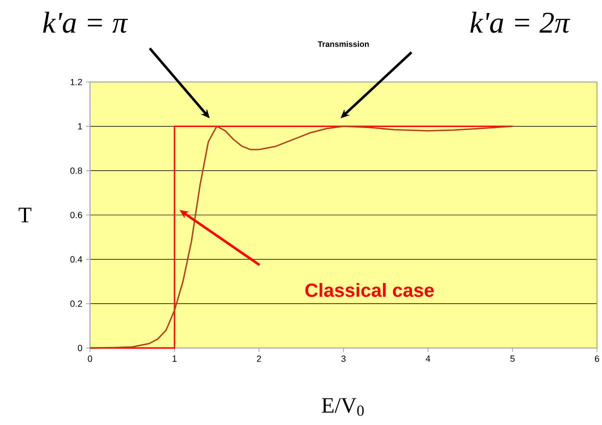  I want to click on annotation: Classical case, so click(369, 290).